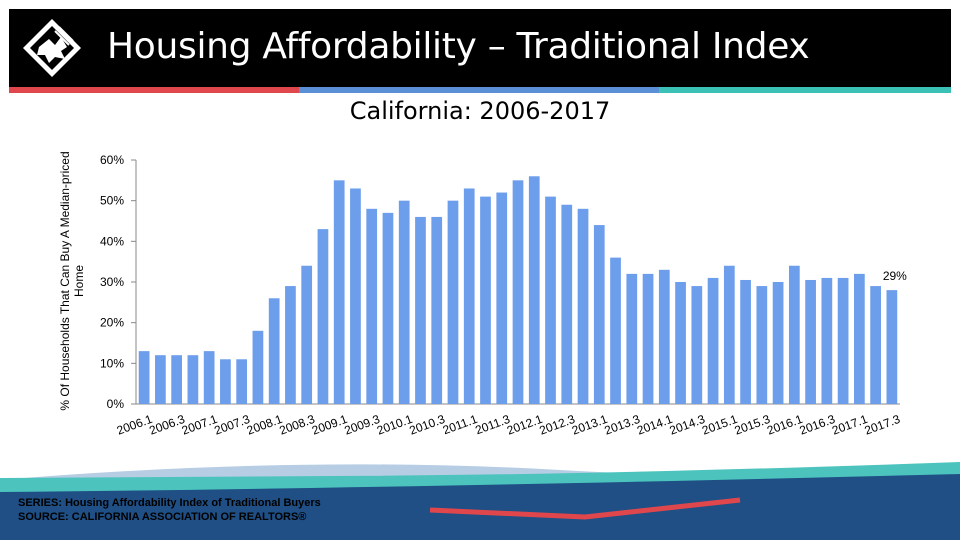 The height and width of the screenshot is (540, 960). What do you see at coordinates (892, 347) in the screenshot?
I see `bar-2017.3` at bounding box center [892, 347].